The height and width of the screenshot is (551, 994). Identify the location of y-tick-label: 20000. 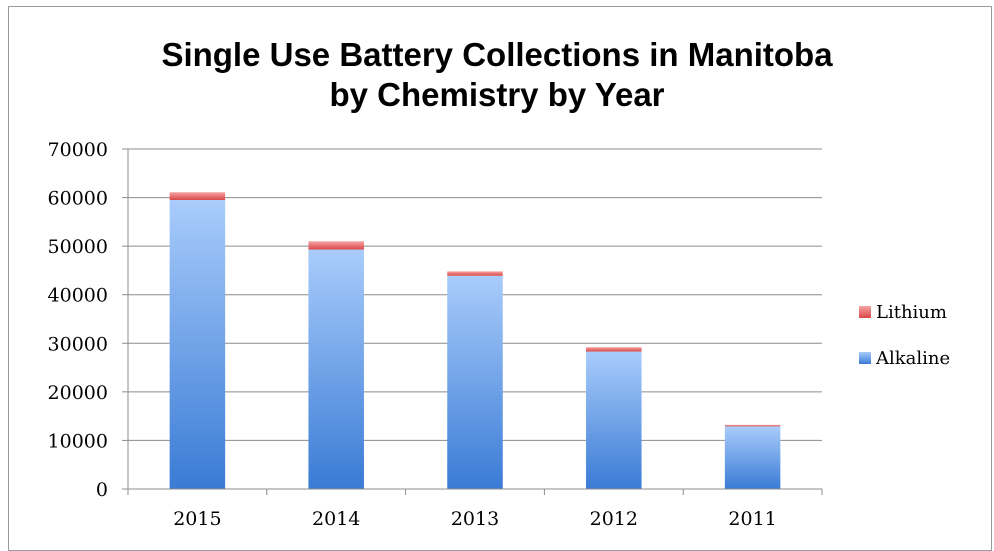
(78, 393).